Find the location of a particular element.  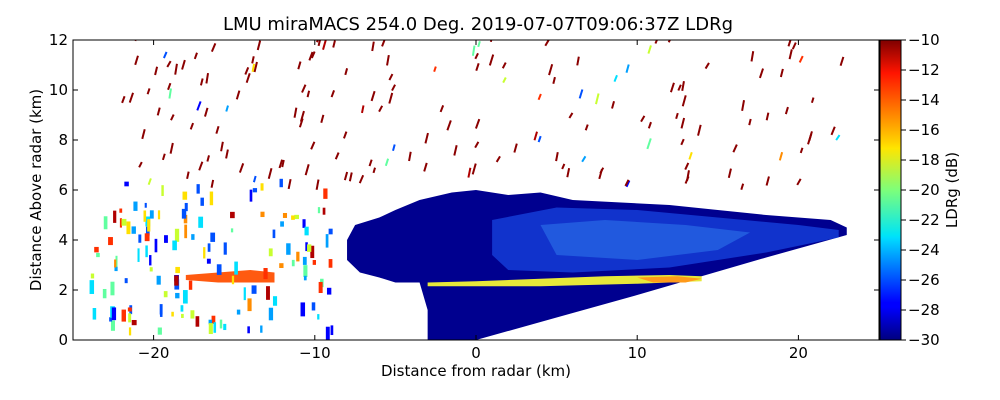

cloud-texture-region is located at coordinates (665, 240).